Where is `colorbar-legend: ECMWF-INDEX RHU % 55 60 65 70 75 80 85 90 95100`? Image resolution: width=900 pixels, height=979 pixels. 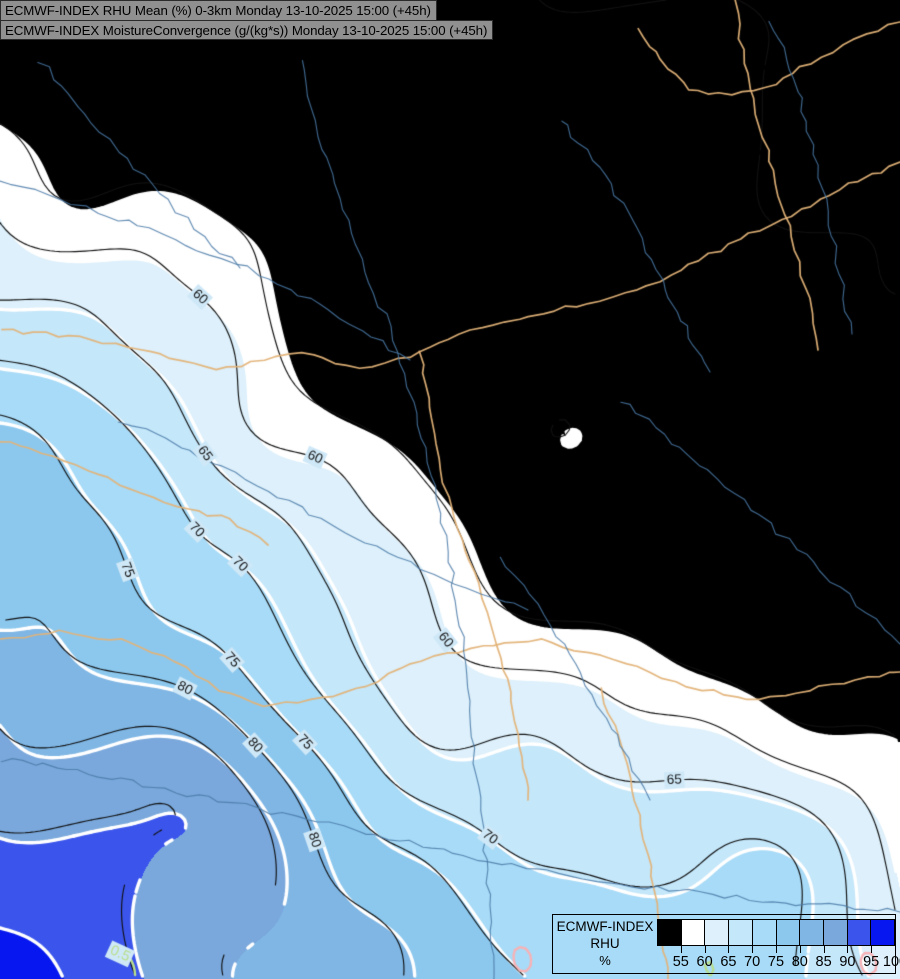
colorbar-legend: ECMWF-INDEX RHU % 55 60 65 70 75 80 85 90 95100 is located at coordinates (726, 944).